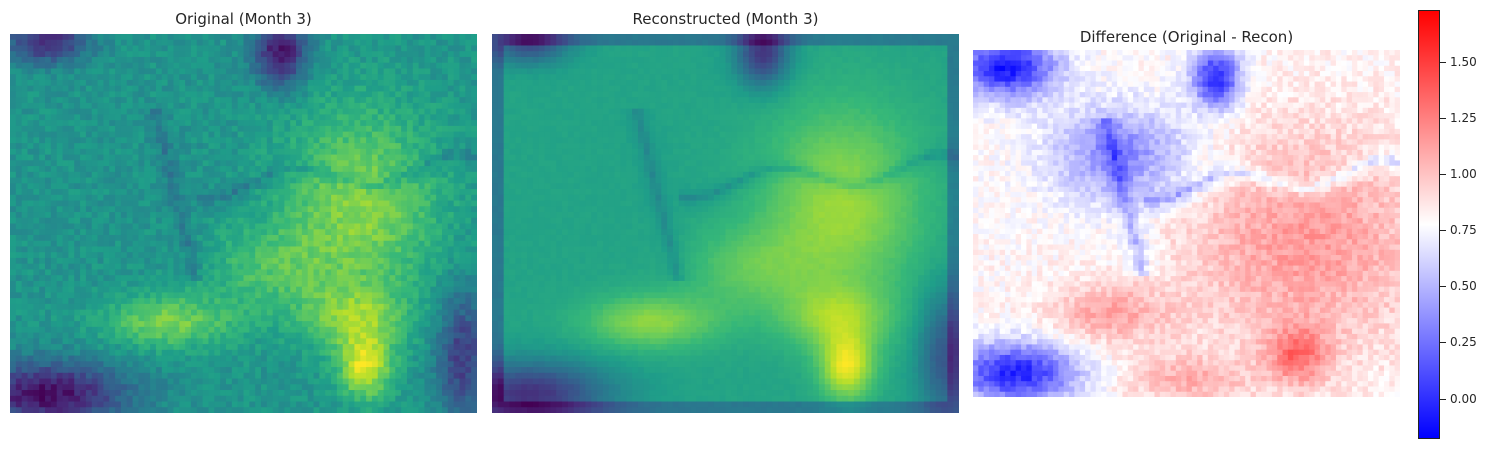  Describe the element at coordinates (725, 19) in the screenshot. I see `panel-title-reconstructed: Reconstructed (Month 3)` at that location.